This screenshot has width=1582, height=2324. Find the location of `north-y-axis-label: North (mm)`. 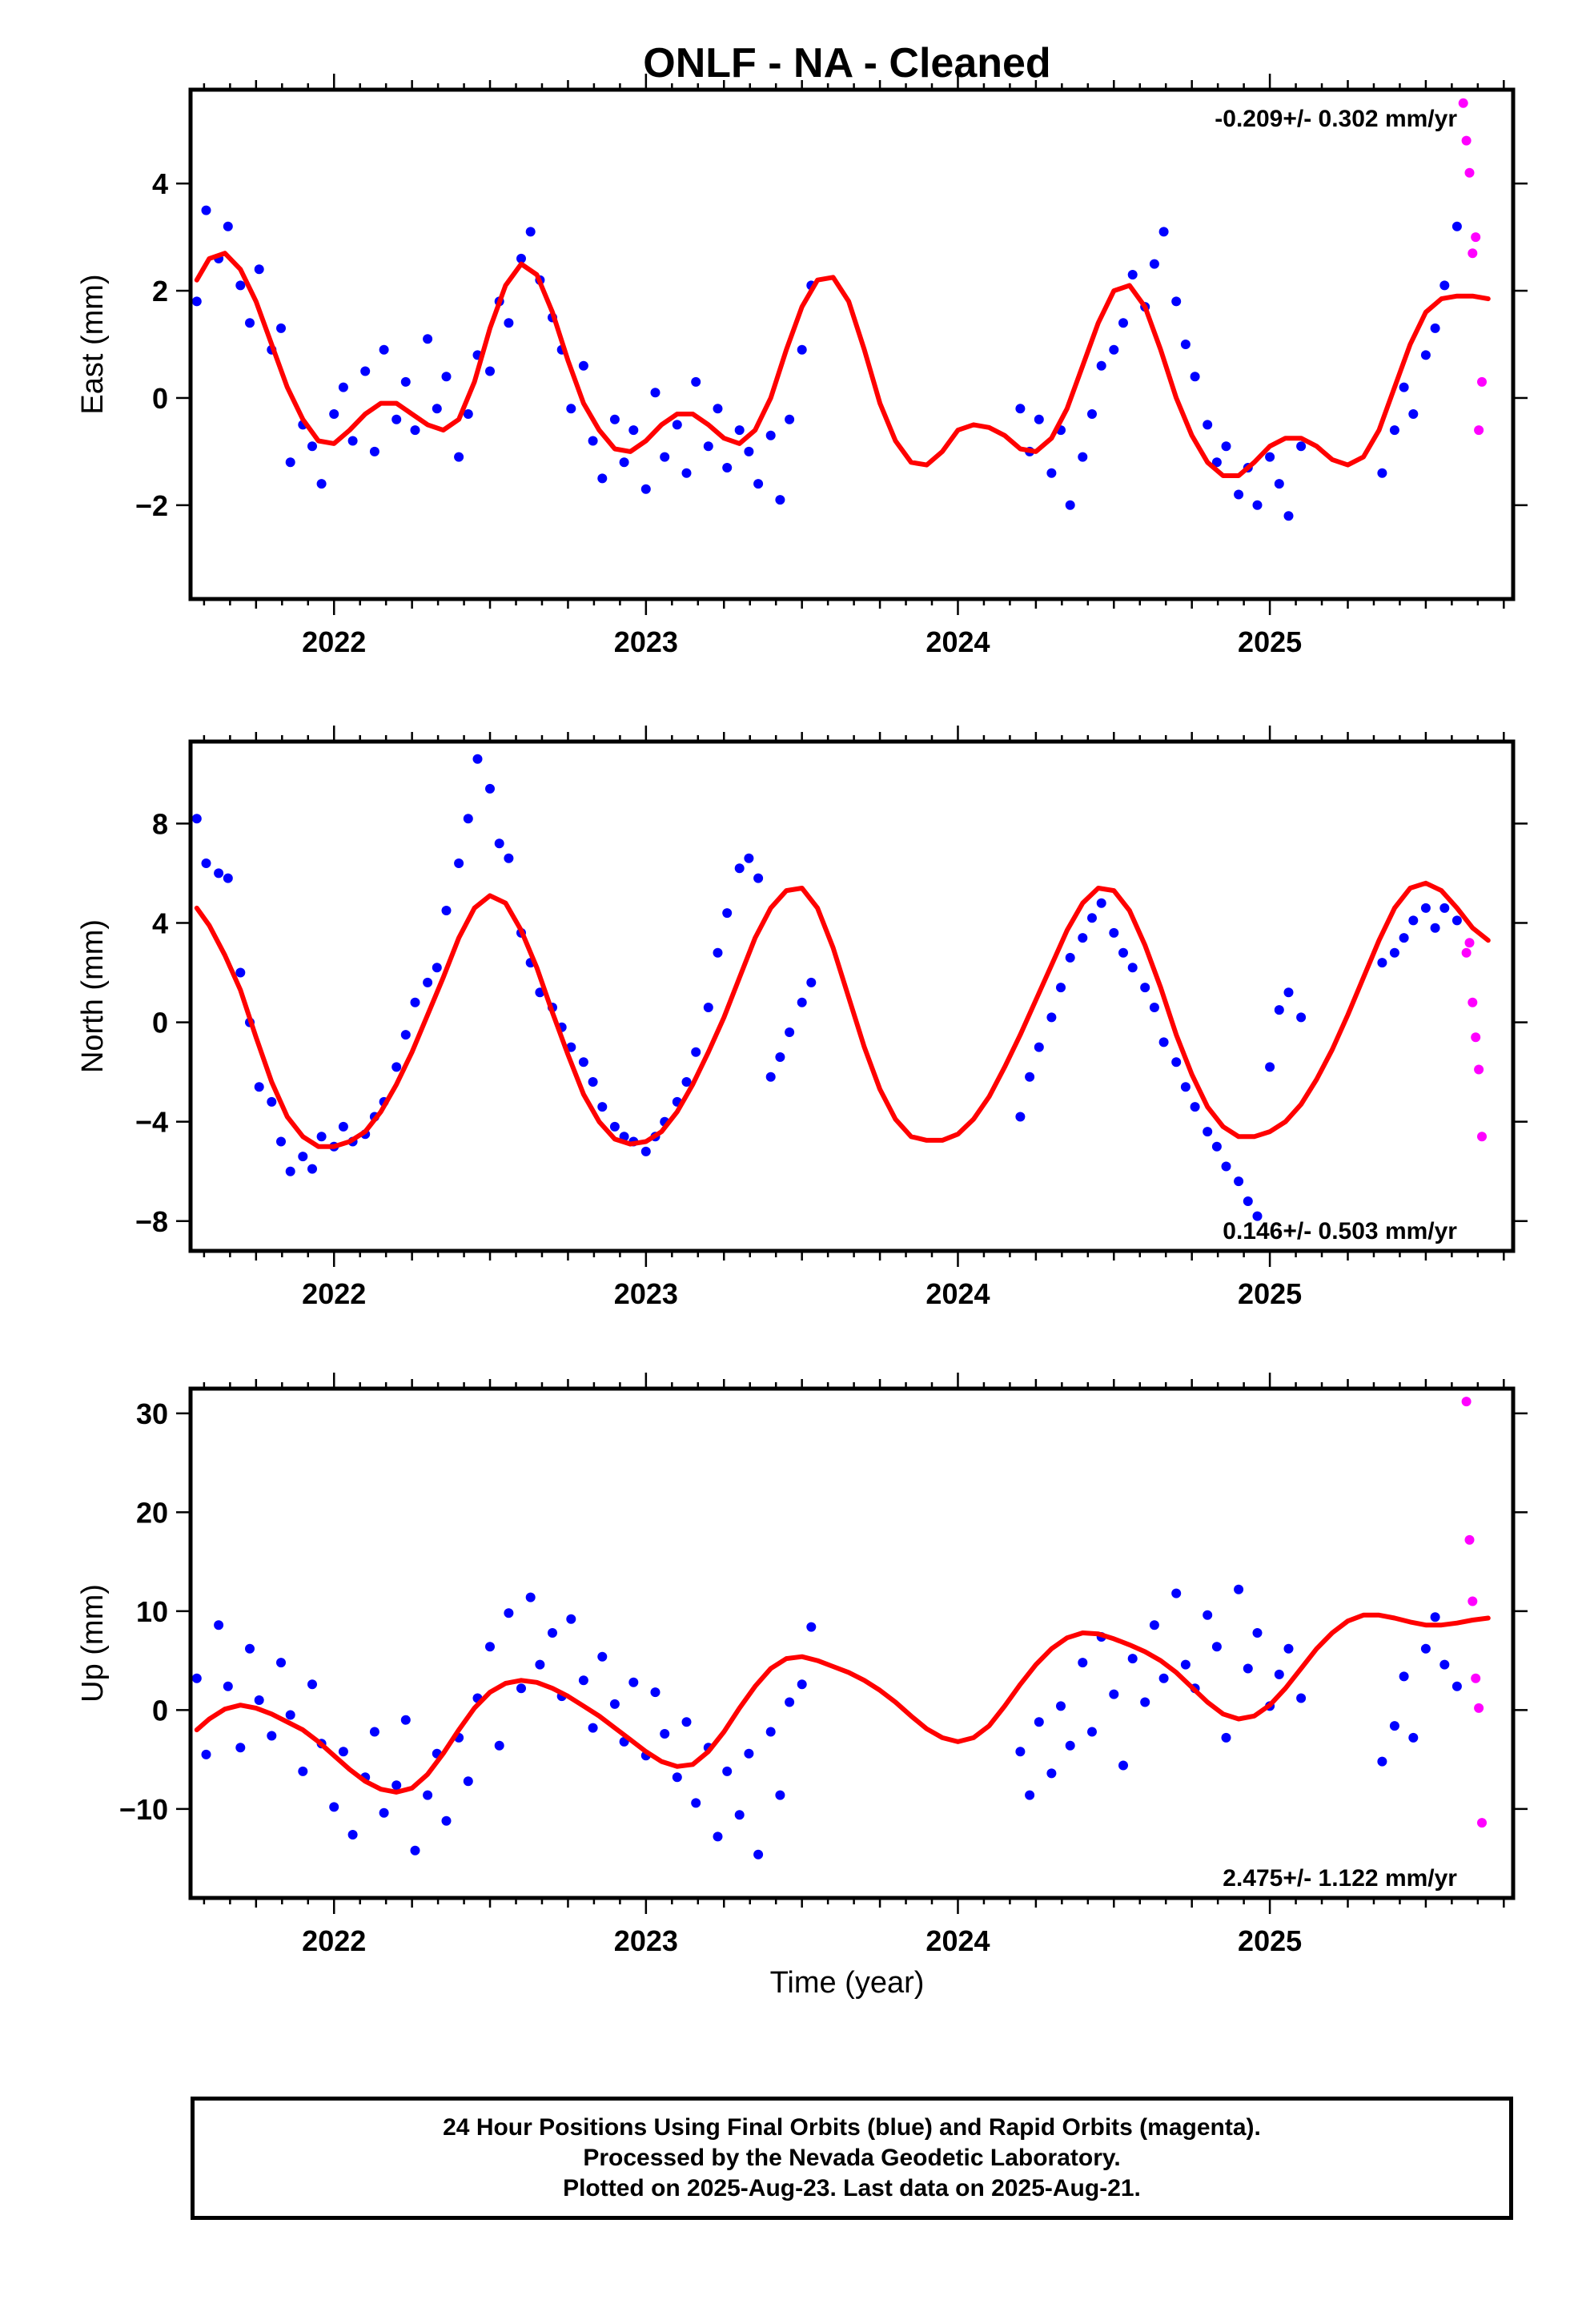

north-y-axis-label: North (mm) is located at coordinates (93, 996).